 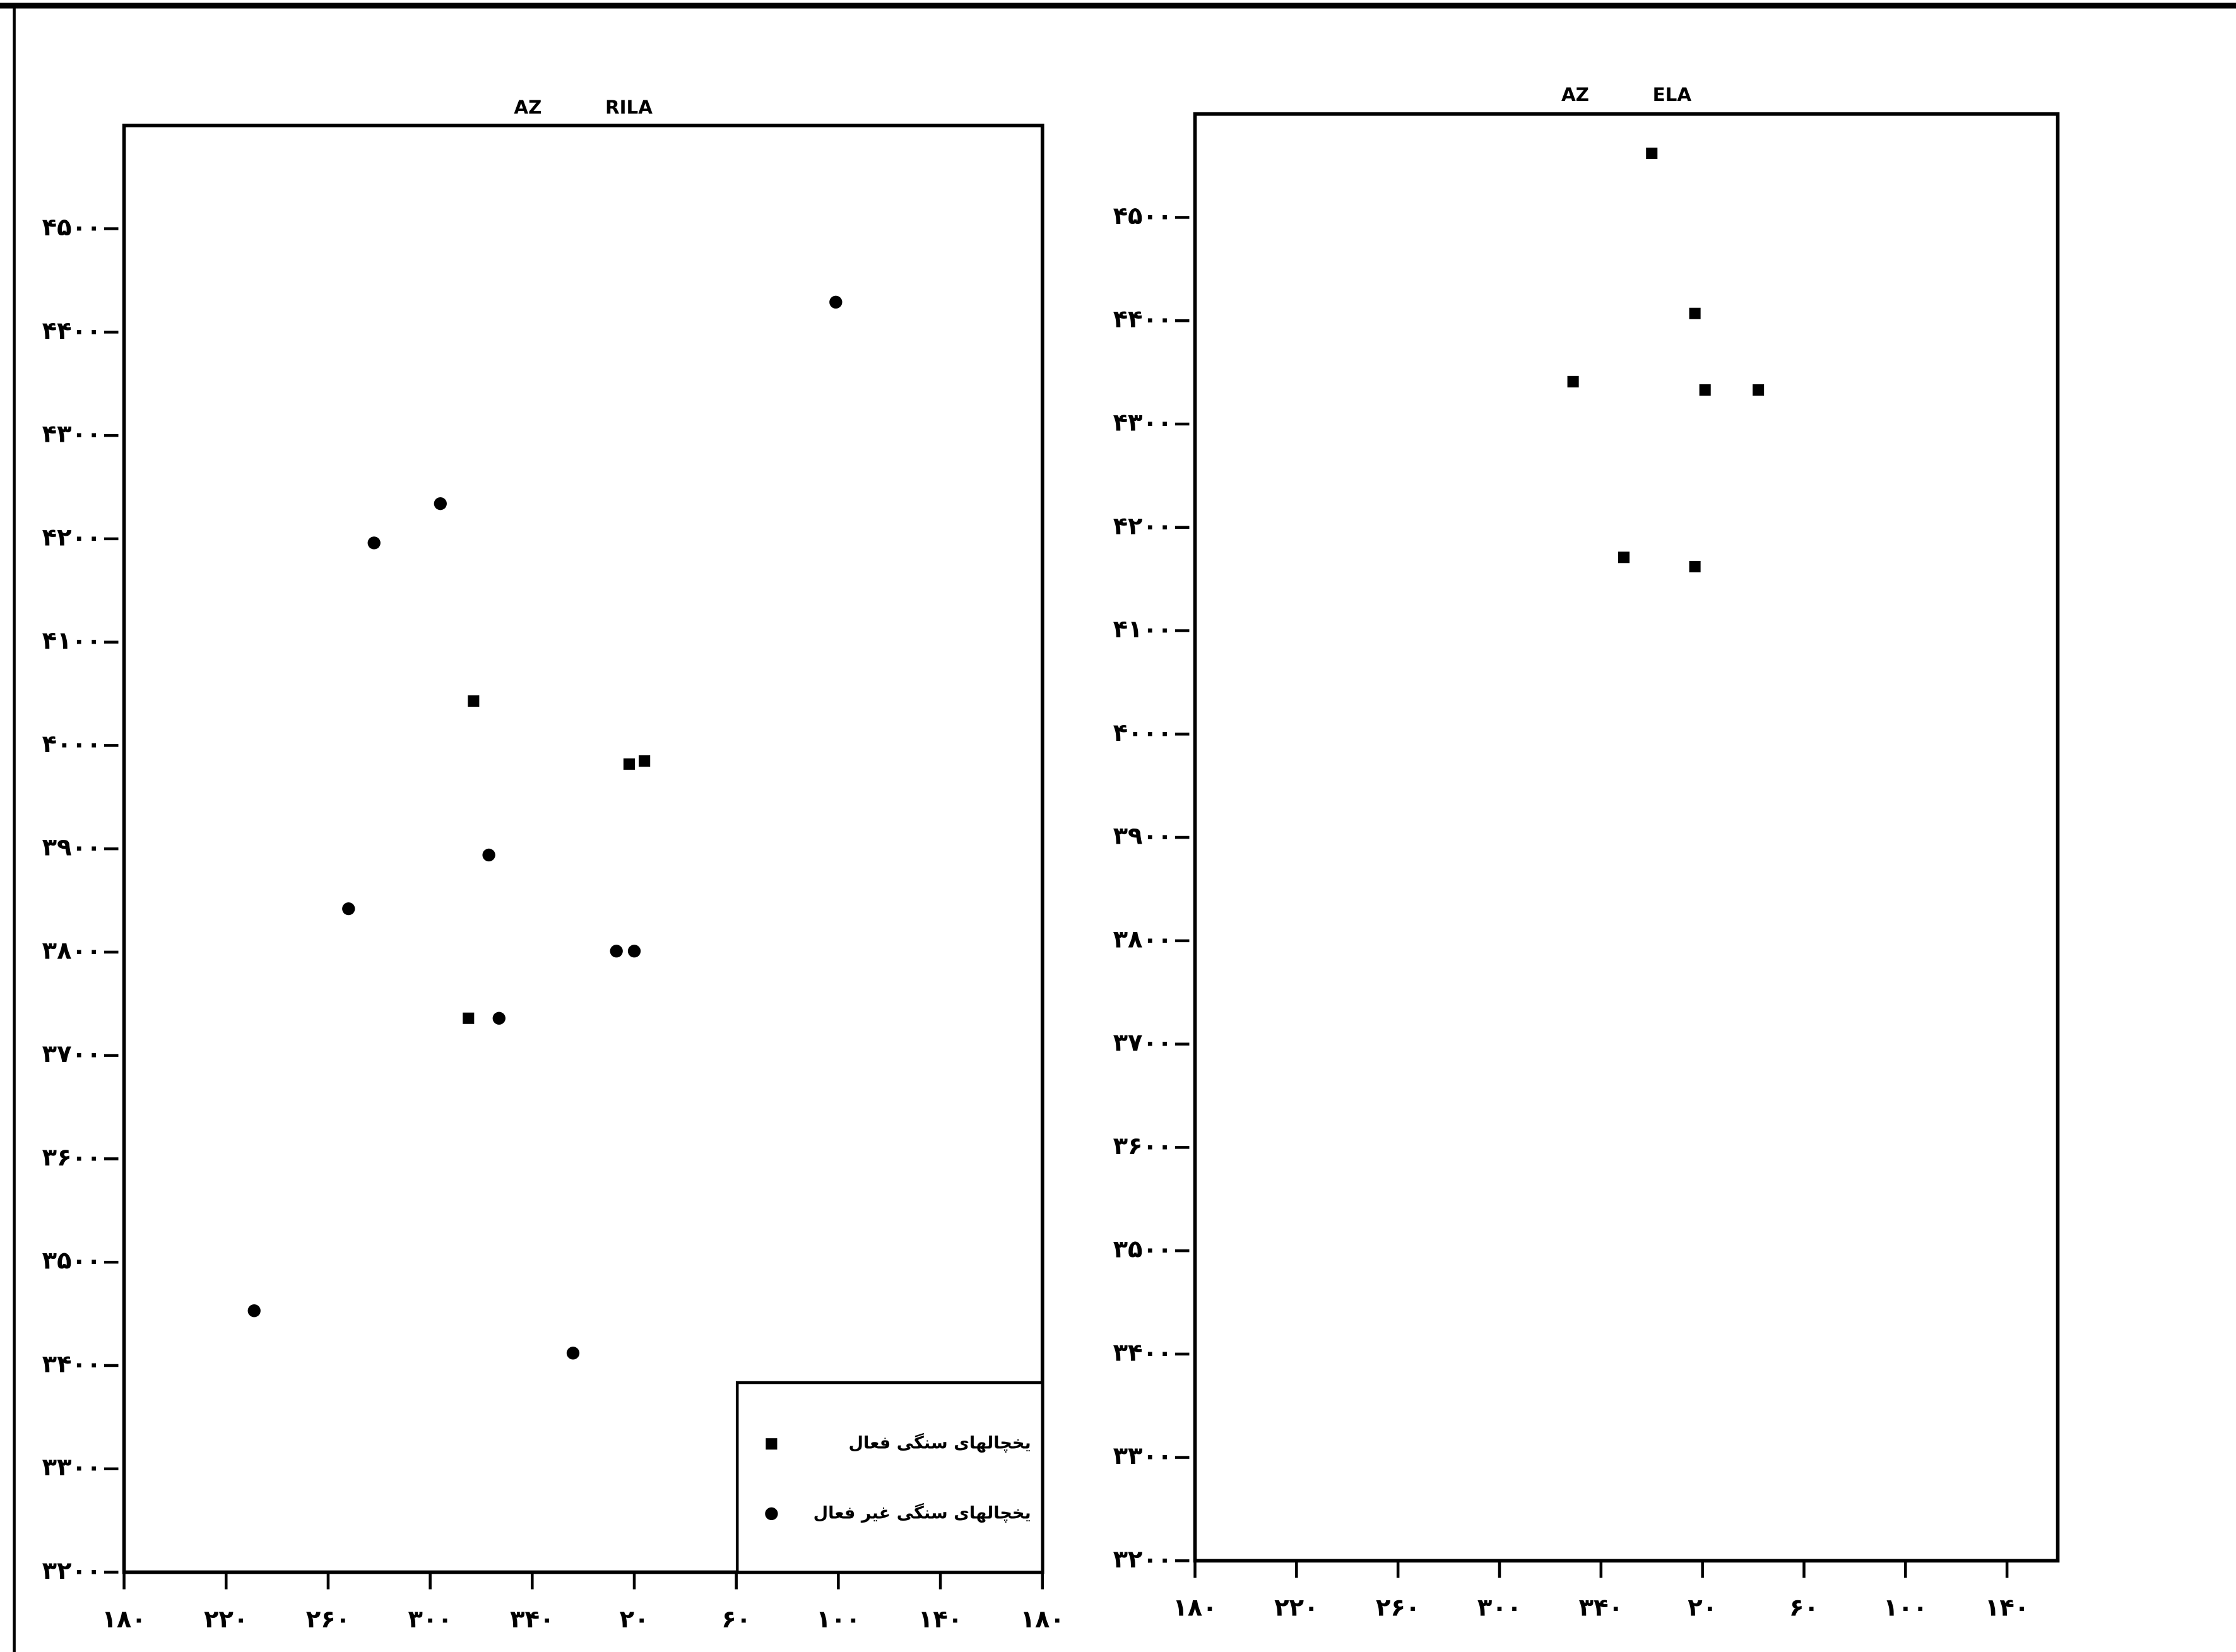 I want to click on chart-title: AZ ELA, so click(x=1626, y=94).